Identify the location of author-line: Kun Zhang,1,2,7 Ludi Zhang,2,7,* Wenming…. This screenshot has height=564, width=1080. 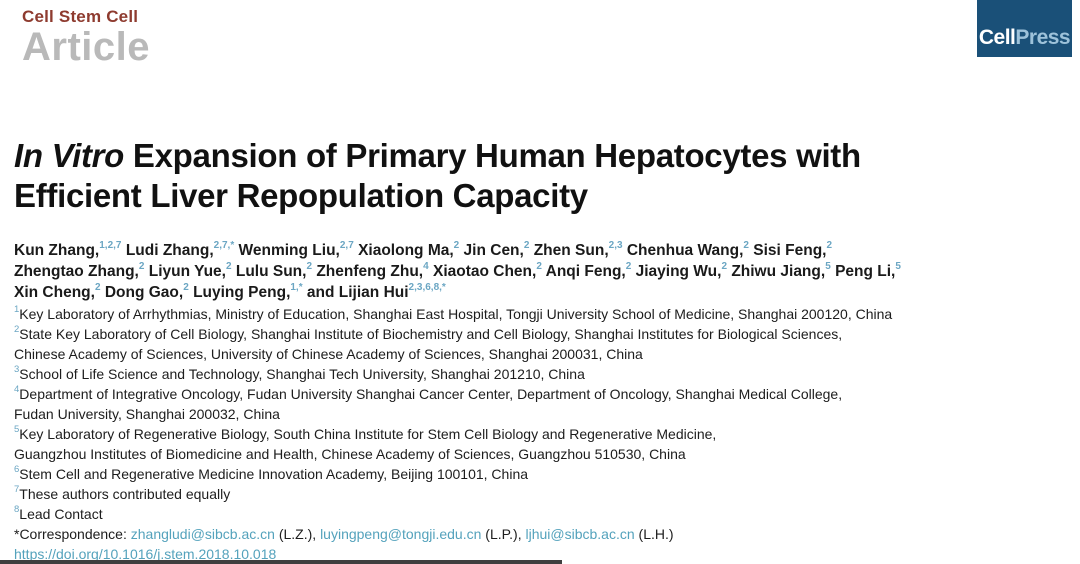
(539, 250).